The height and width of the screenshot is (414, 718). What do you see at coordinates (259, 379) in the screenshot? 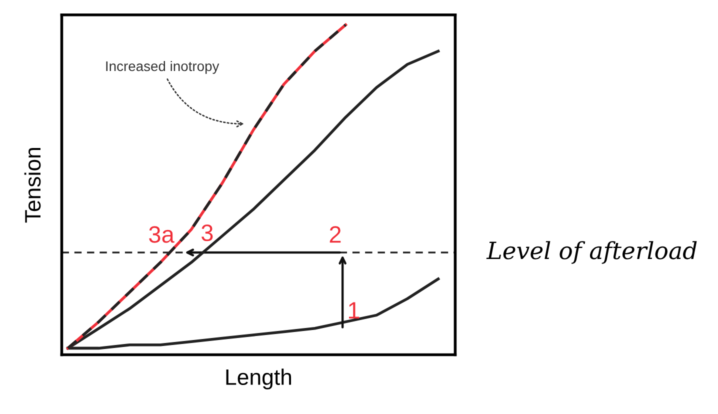
I see `x-axis-title: Length` at bounding box center [259, 379].